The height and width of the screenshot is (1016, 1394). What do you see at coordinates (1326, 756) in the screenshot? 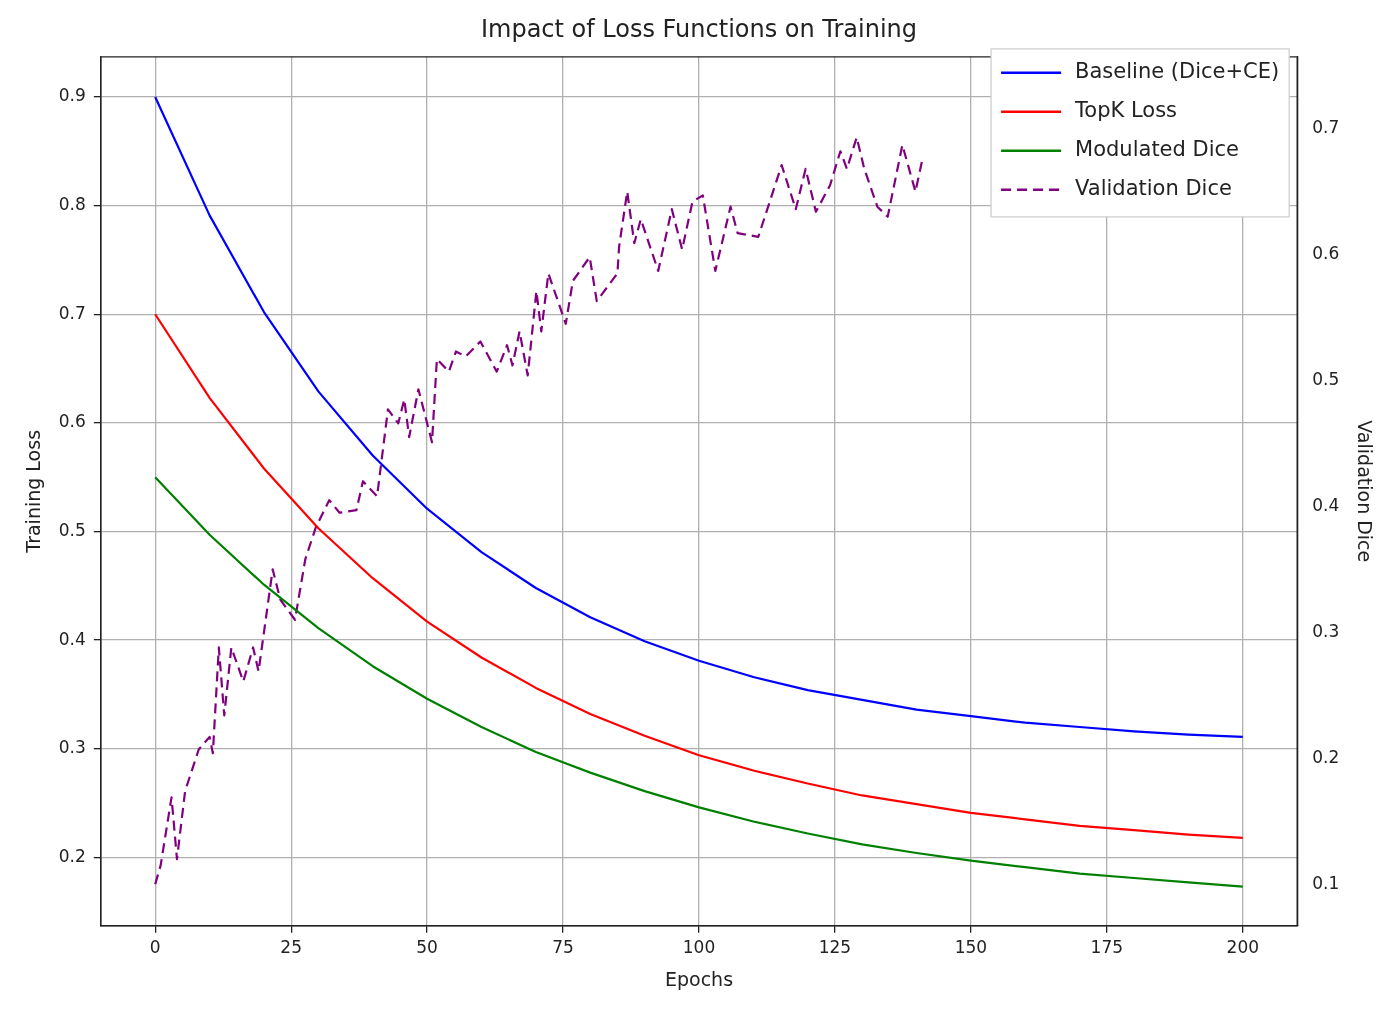
I see `y2-tick-label: 0.2` at bounding box center [1326, 756].